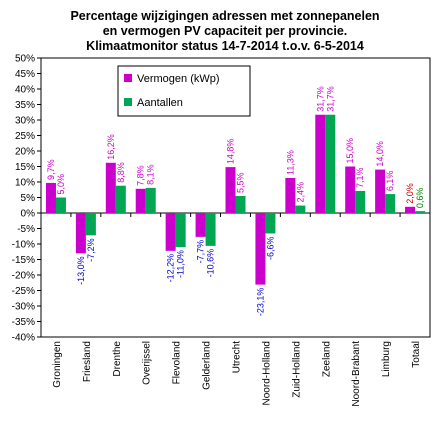  I want to click on data-label-vermogen: 14,0%, so click(380, 154).